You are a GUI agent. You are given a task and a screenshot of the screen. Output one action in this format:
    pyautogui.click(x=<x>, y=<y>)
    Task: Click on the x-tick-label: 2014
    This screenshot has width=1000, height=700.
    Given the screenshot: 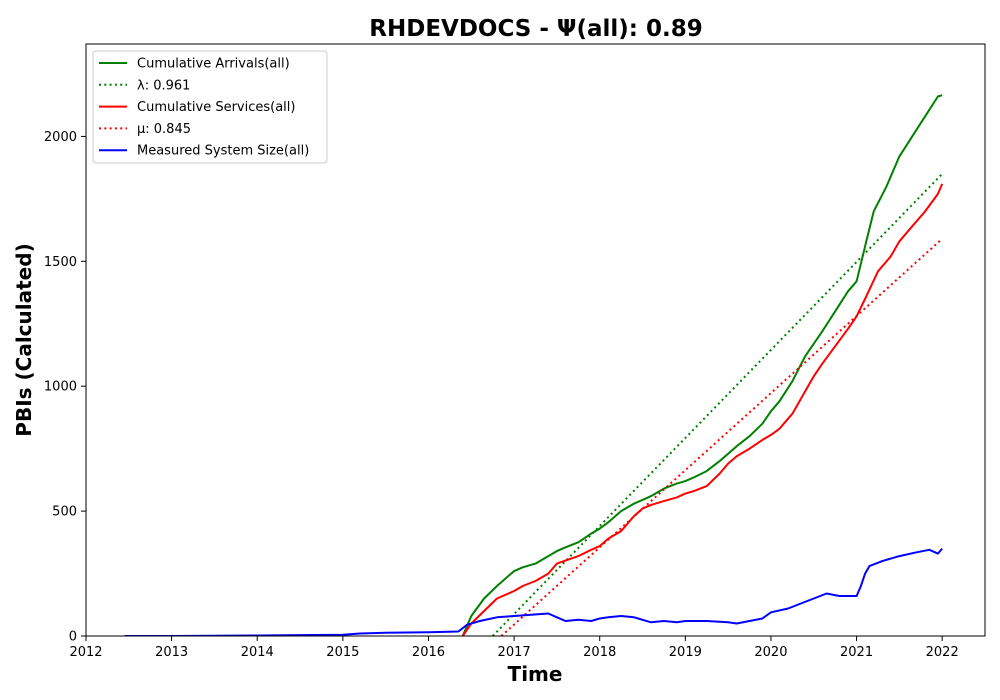 What is the action you would take?
    pyautogui.click(x=257, y=652)
    